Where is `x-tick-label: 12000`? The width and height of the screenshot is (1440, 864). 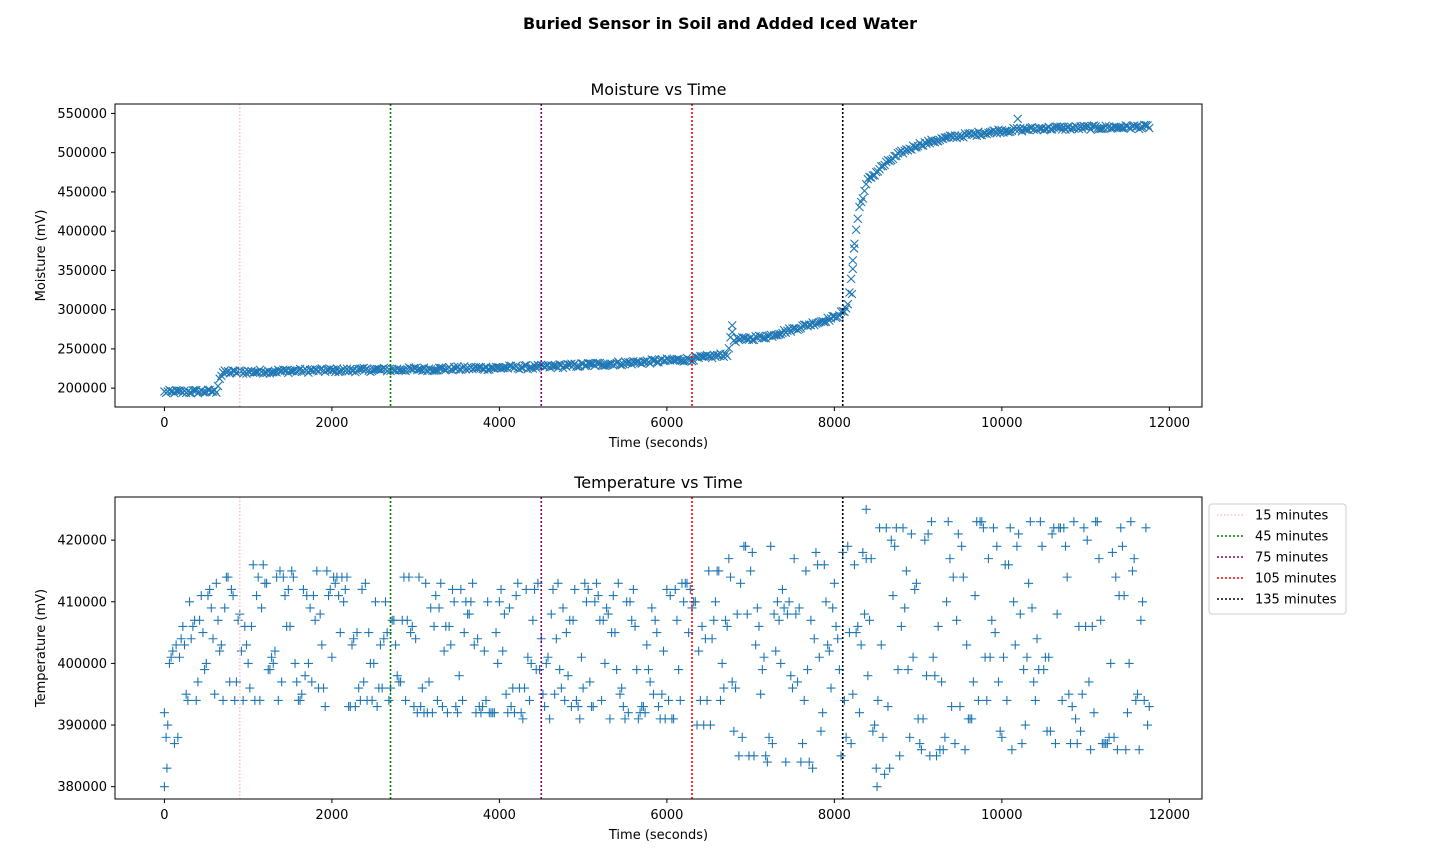
x-tick-label: 12000 is located at coordinates (1169, 423).